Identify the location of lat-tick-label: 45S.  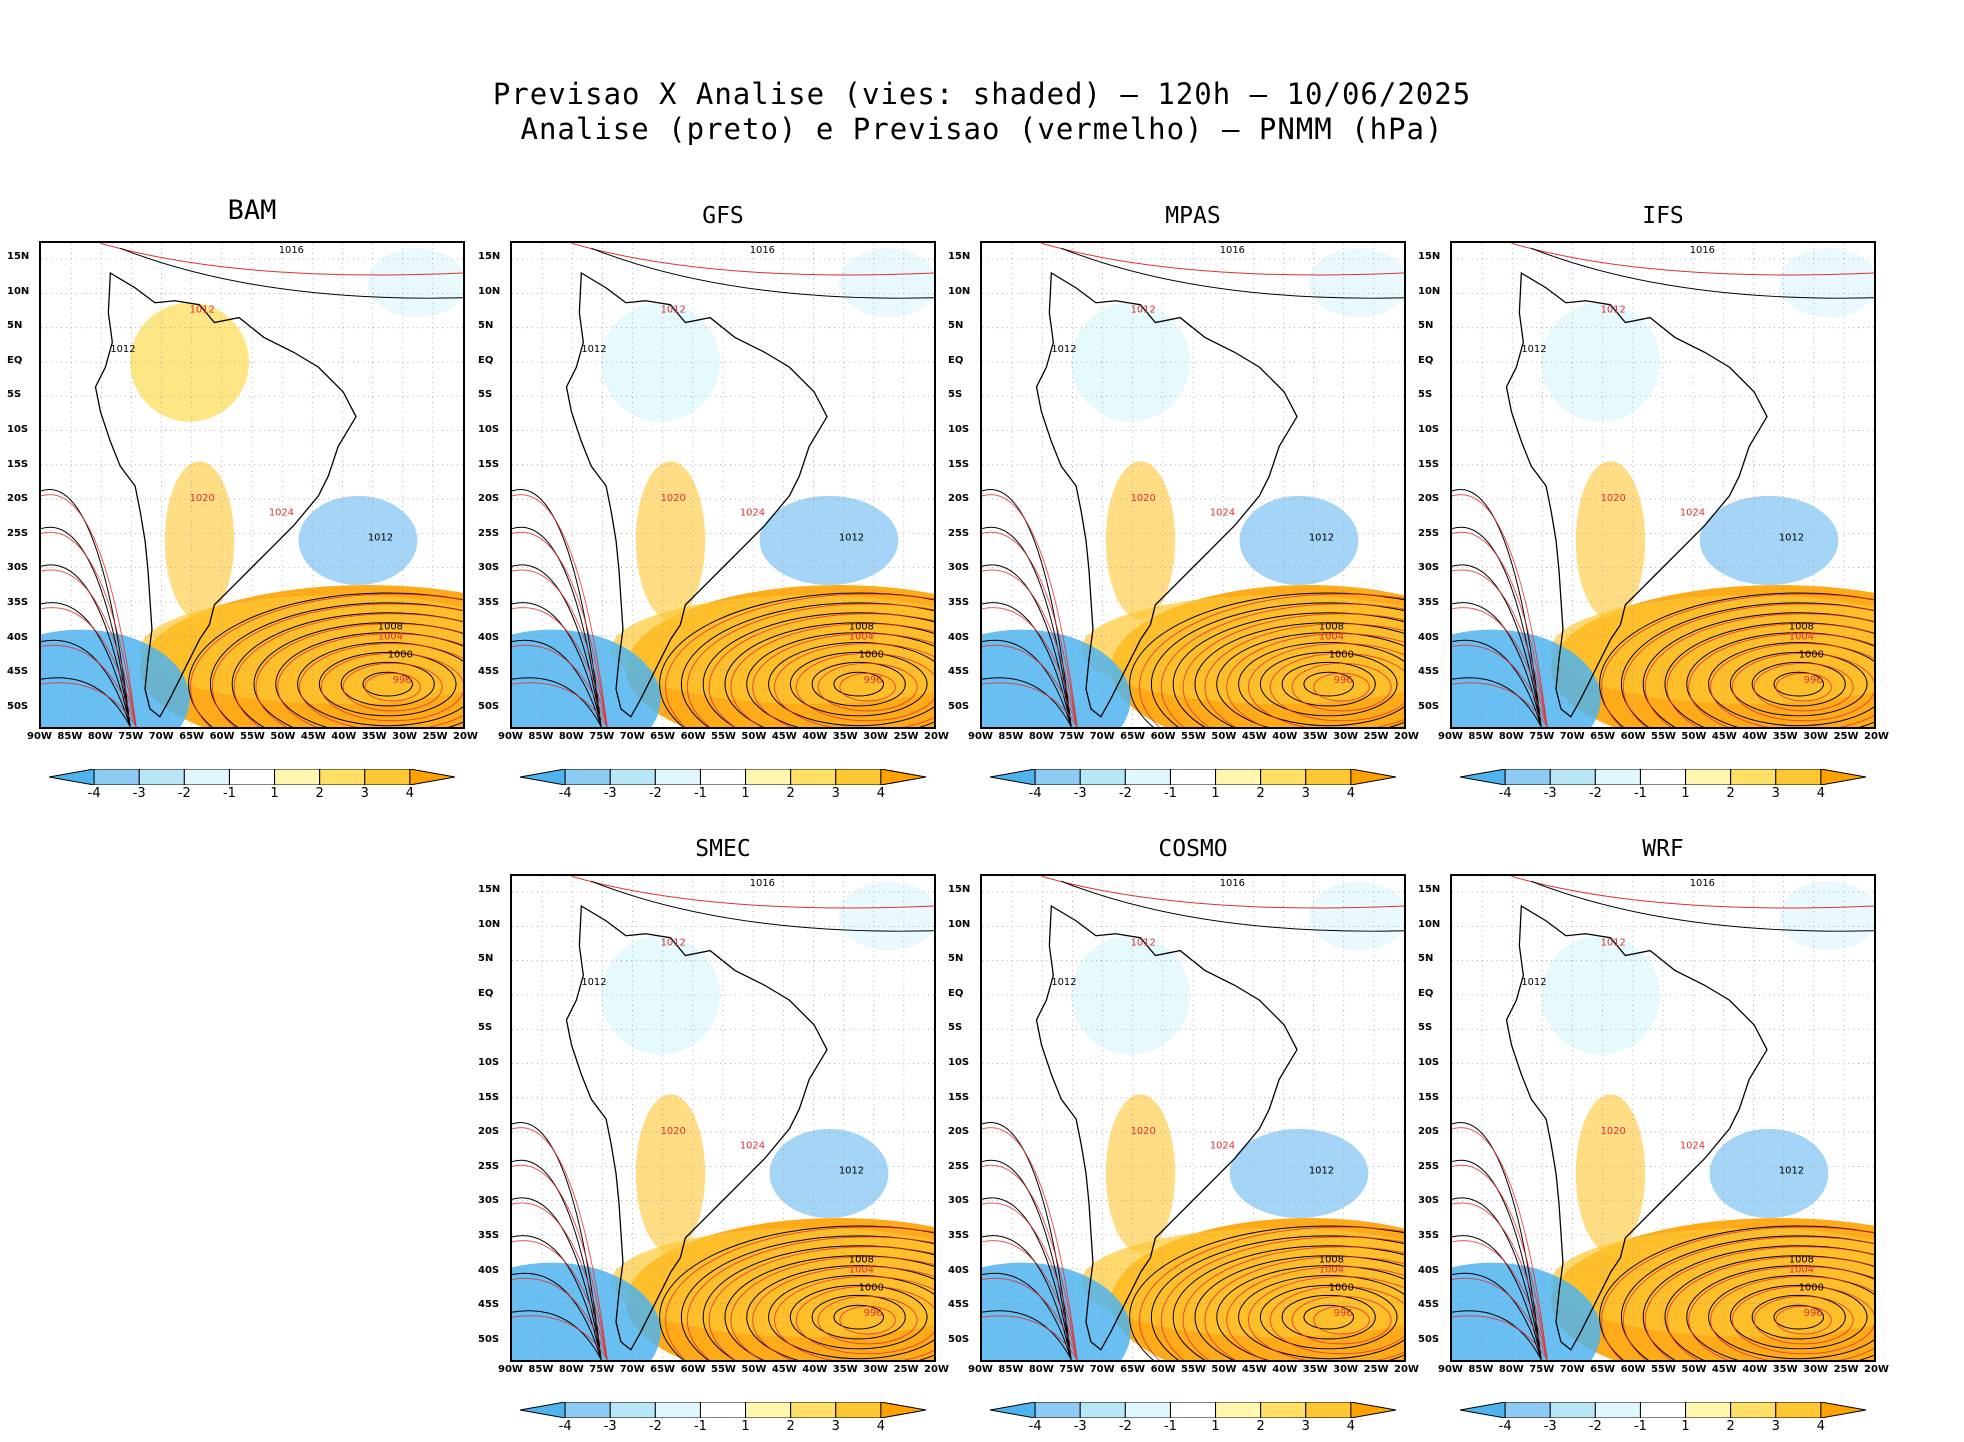
(1429, 1305).